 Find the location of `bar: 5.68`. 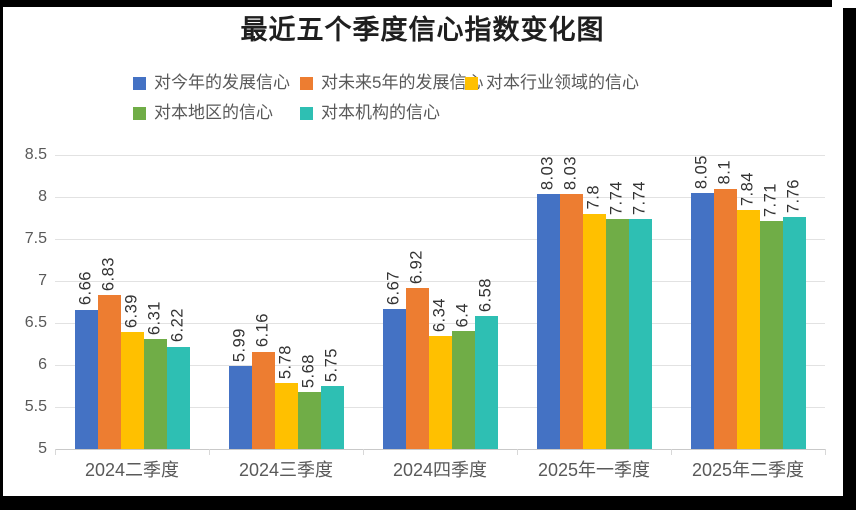

bar: 5.68 is located at coordinates (309, 401).